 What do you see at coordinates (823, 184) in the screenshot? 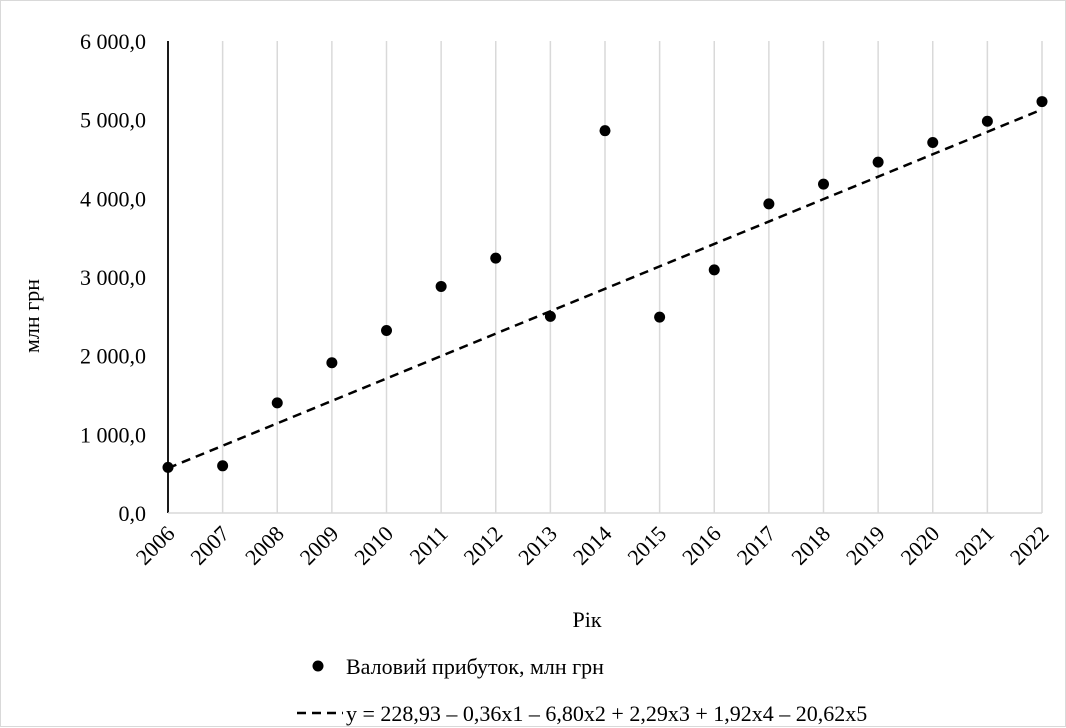
I see `data-point-2018` at bounding box center [823, 184].